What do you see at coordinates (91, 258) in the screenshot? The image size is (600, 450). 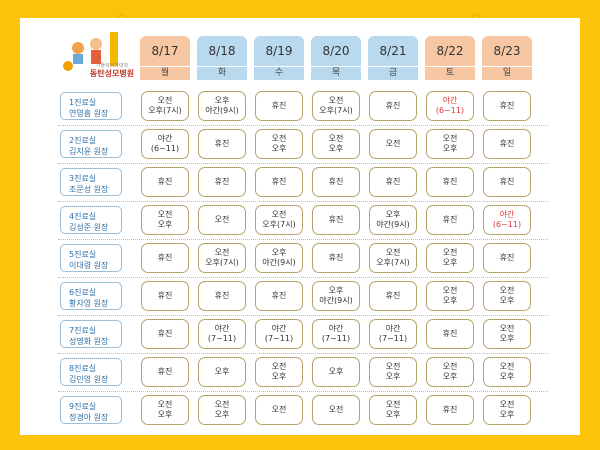 I see `doctor-label: 5진료실 이대령 원장` at bounding box center [91, 258].